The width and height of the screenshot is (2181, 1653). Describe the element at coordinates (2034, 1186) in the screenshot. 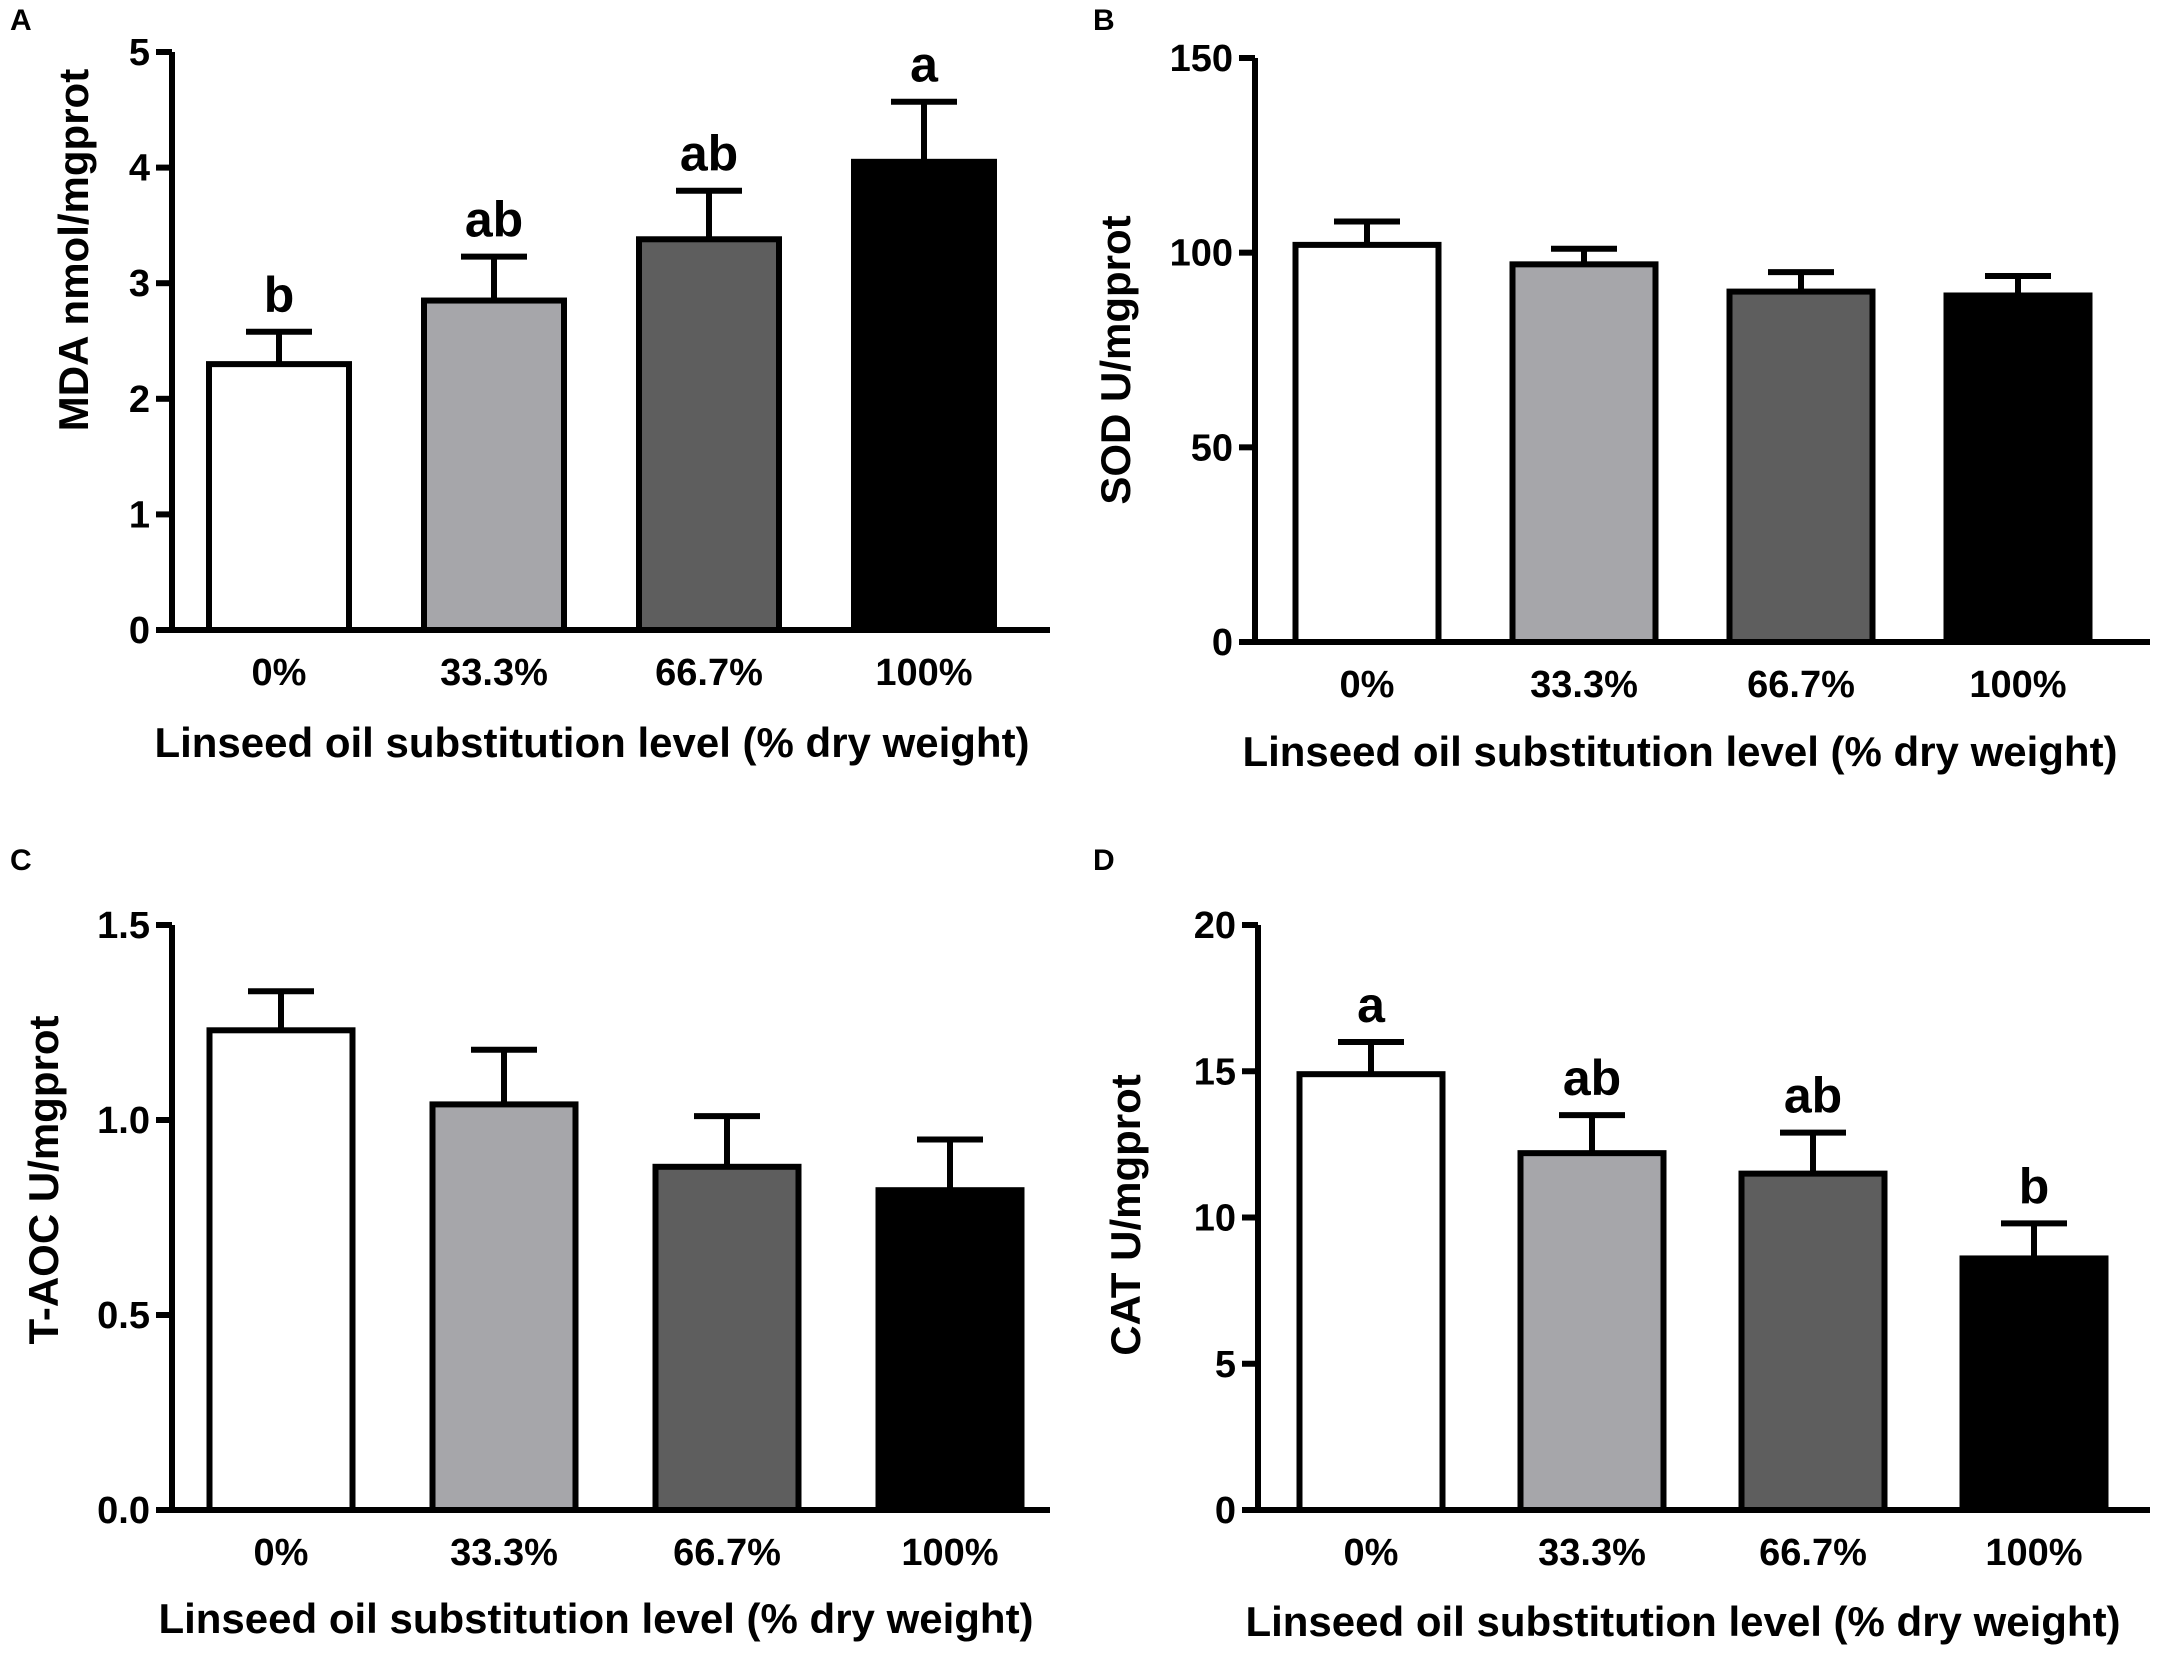

I see `significance-label-d: b` at that location.